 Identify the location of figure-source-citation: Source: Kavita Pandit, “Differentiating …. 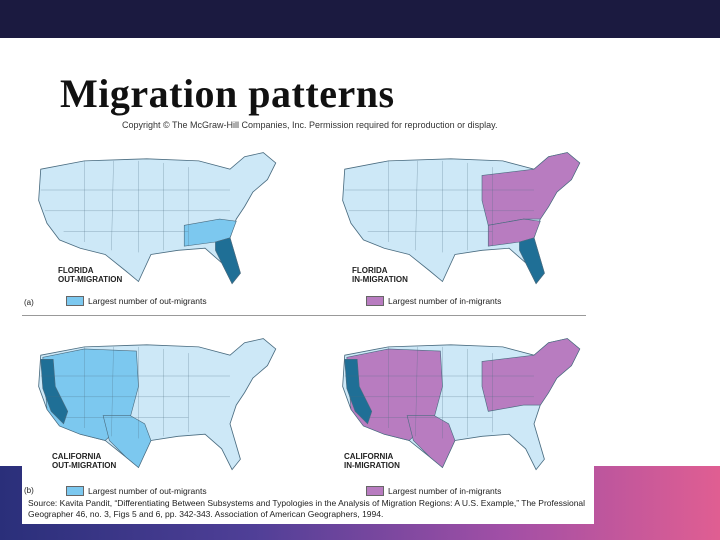
(307, 508).